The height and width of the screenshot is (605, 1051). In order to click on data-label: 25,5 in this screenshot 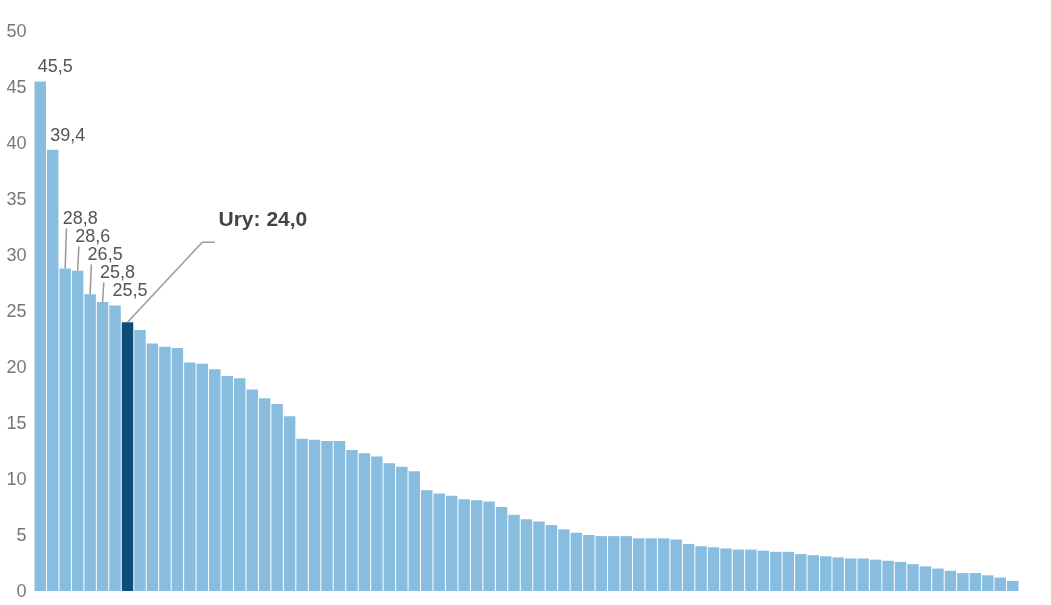, I will do `click(130, 290)`.